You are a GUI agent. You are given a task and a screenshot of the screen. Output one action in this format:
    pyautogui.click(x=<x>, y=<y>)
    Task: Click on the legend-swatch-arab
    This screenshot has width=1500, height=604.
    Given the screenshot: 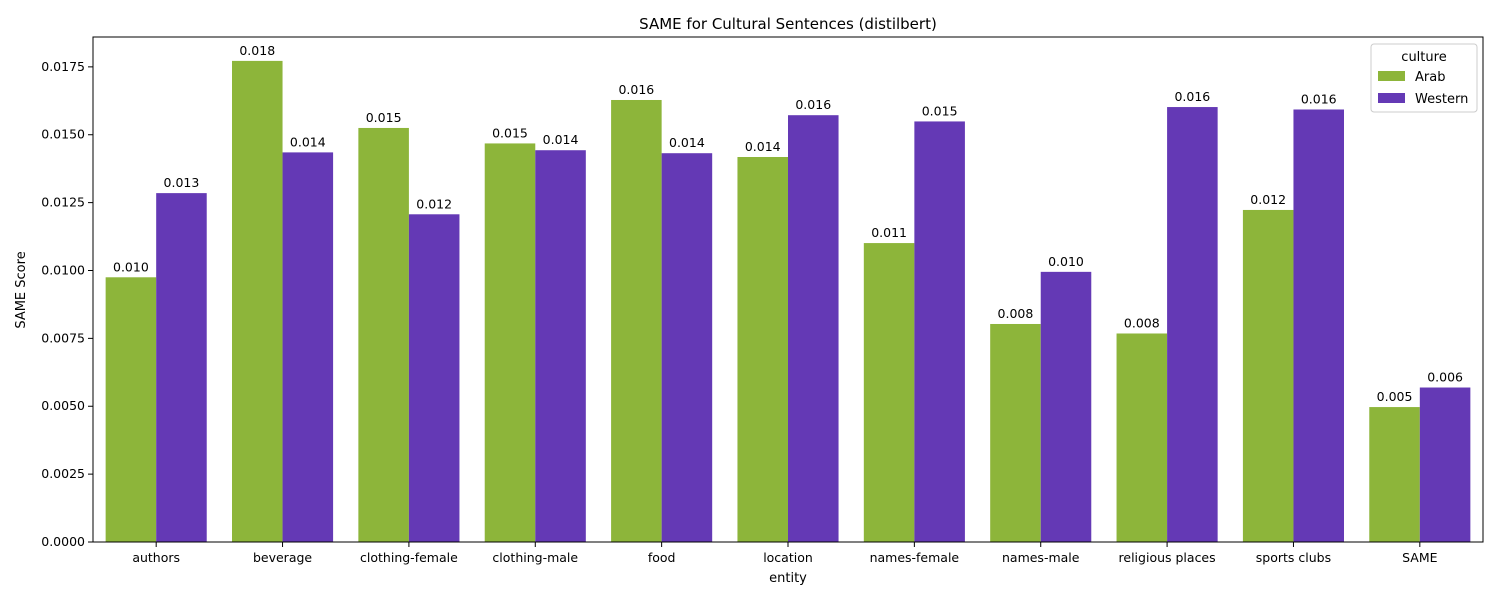 What is the action you would take?
    pyautogui.click(x=1391, y=76)
    